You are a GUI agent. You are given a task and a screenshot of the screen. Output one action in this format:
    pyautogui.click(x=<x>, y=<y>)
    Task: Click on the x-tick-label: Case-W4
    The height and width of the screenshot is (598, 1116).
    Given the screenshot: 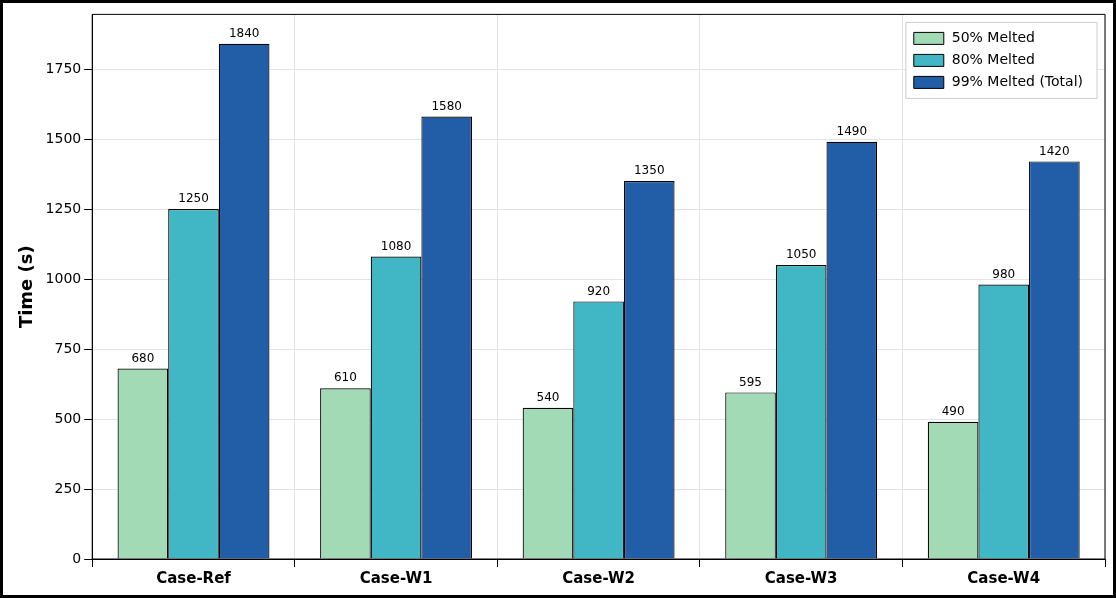 What is the action you would take?
    pyautogui.click(x=1004, y=577)
    